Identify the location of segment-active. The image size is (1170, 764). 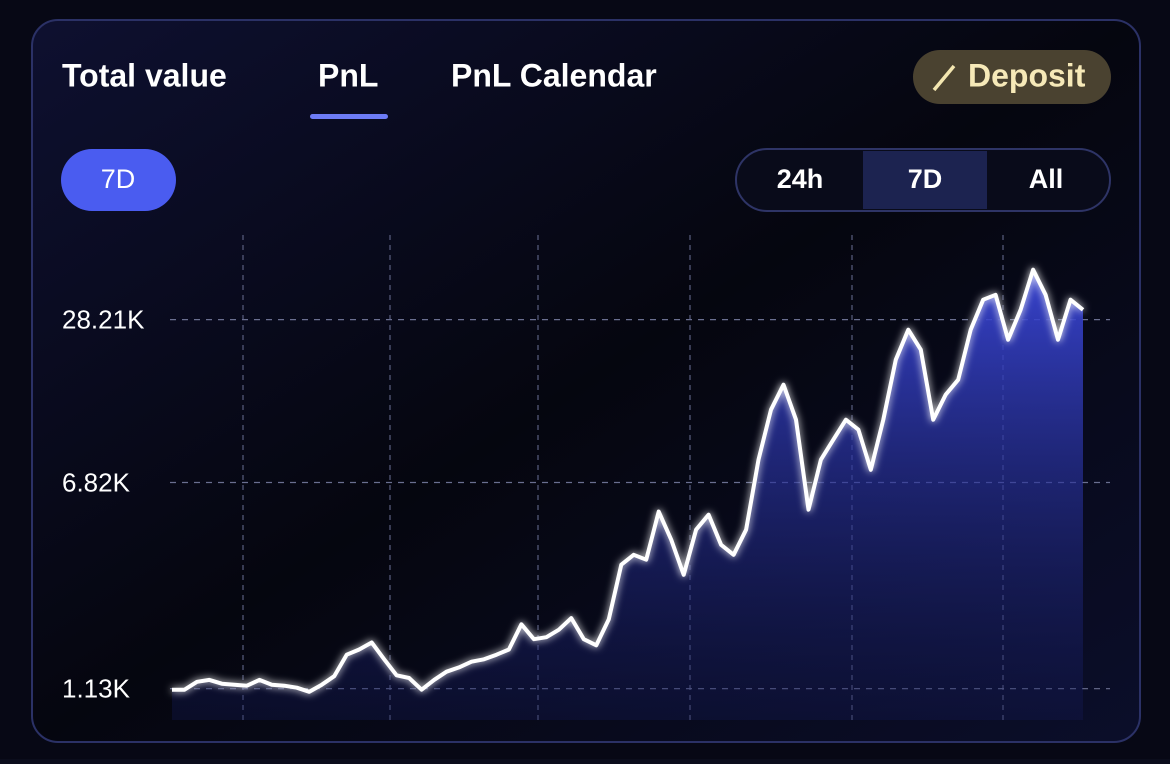
(925, 180).